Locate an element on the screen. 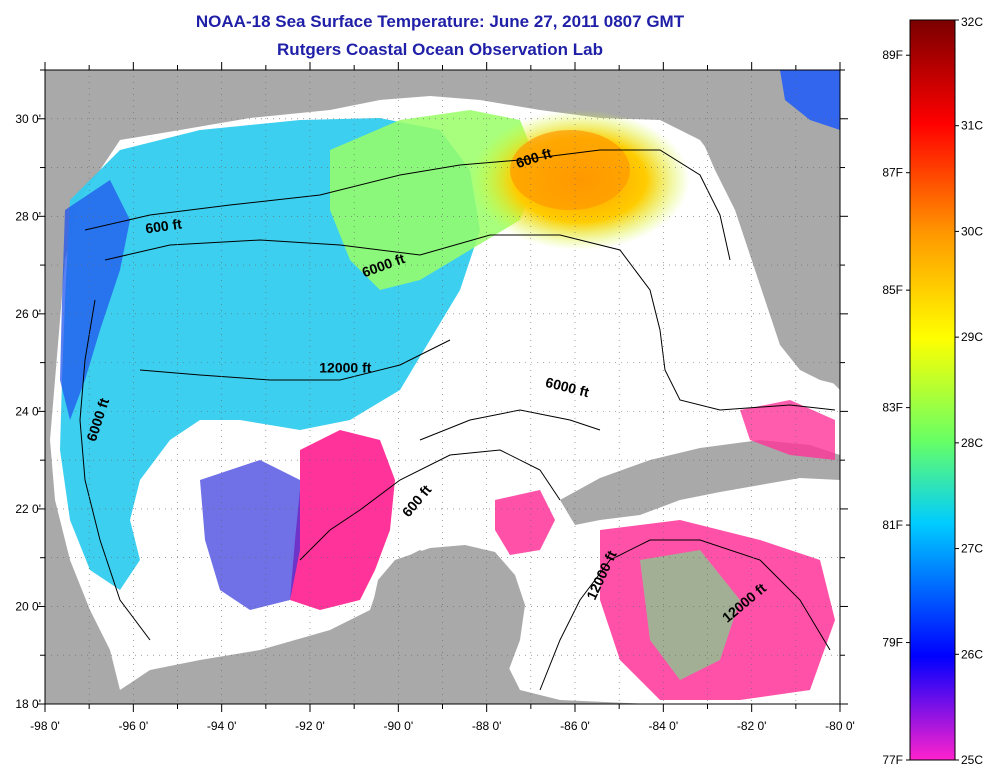 The image size is (992, 770). x-tick-label: -86 0' is located at coordinates (575, 726).